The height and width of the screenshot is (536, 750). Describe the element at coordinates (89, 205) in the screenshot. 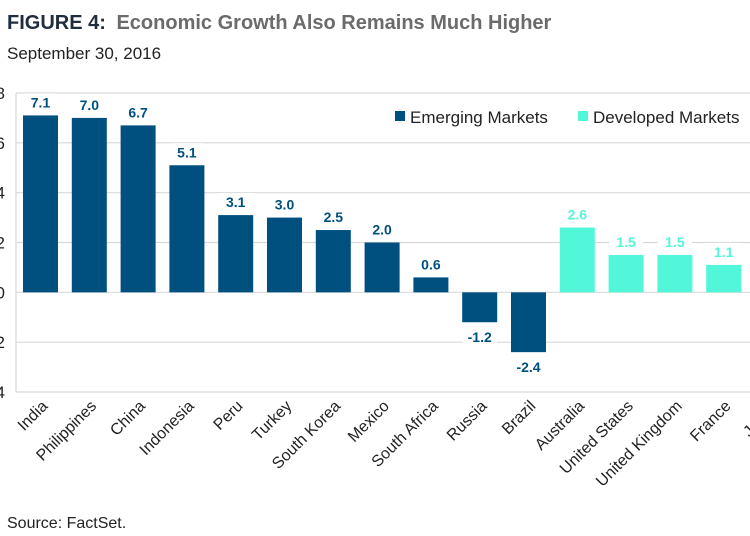

I see `bar-philippines` at that location.